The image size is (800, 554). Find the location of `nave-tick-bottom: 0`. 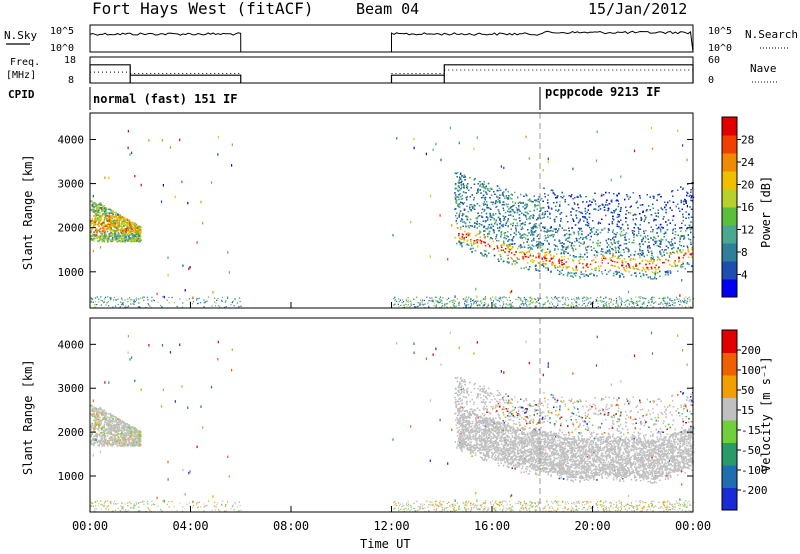

nave-tick-bottom: 0 is located at coordinates (711, 80).